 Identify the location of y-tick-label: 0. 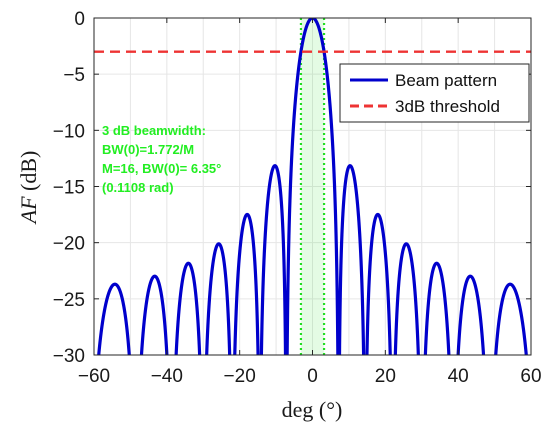
(79, 19).